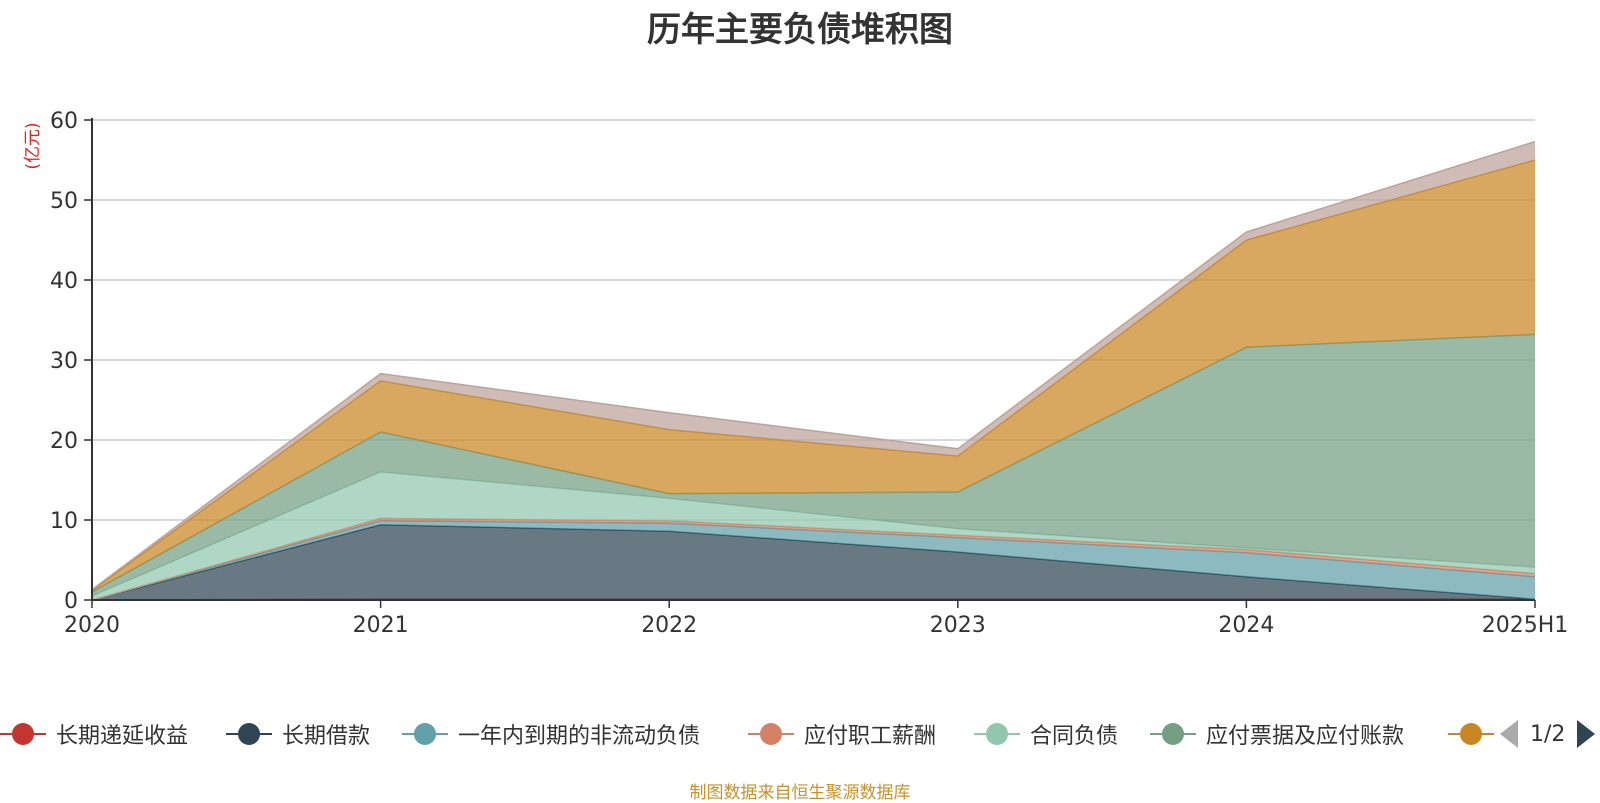  I want to click on legend-item-3: 应付职工薪酬, so click(842, 734).